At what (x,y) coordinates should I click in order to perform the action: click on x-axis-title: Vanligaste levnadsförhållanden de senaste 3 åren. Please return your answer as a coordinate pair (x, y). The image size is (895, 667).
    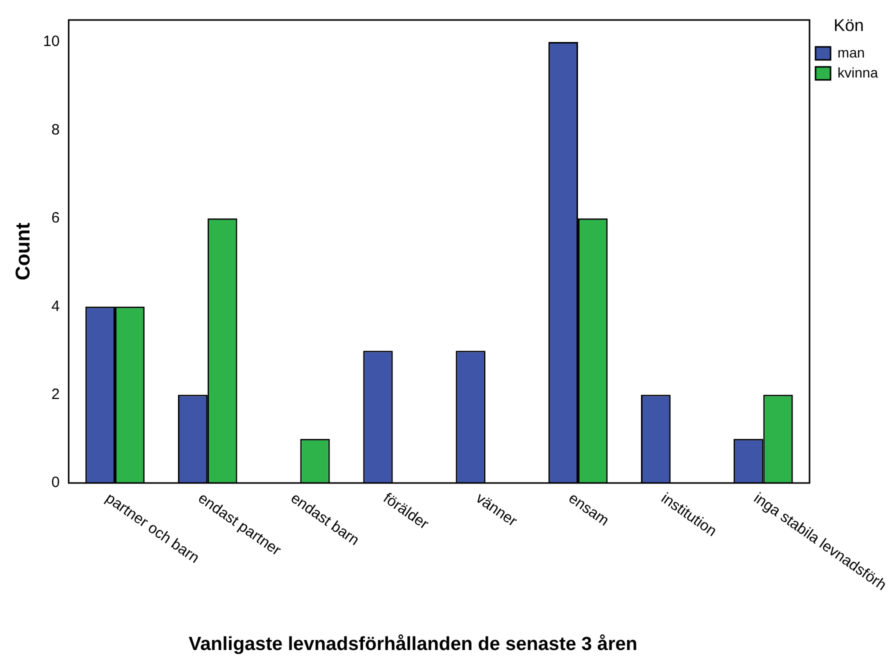
    Looking at the image, I should click on (413, 644).